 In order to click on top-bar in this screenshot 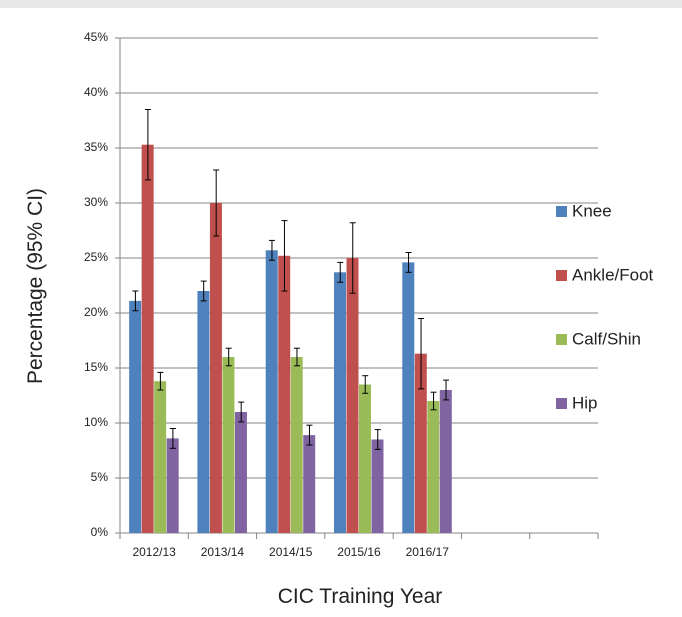, I will do `click(341, 4)`.